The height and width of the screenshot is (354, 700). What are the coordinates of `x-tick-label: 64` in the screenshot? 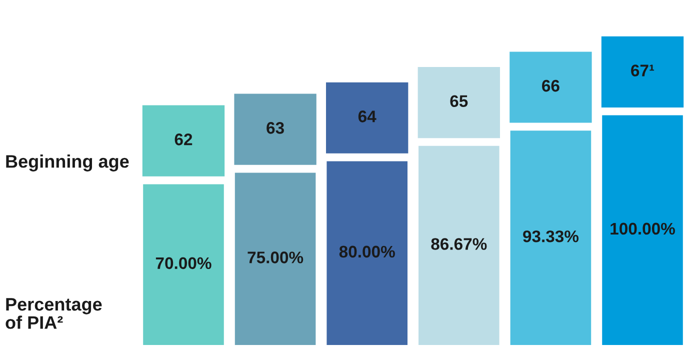 It's located at (367, 116).